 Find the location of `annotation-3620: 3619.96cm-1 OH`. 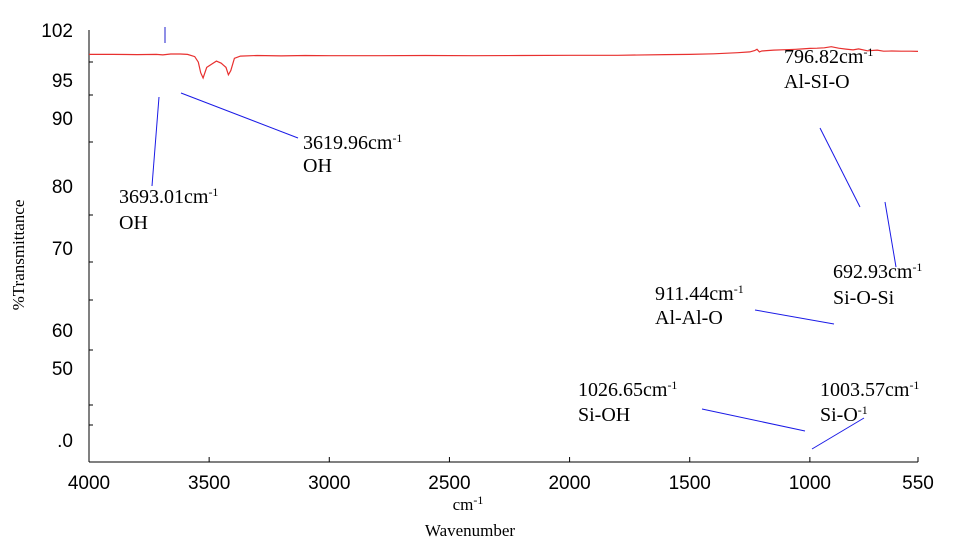

annotation-3620: 3619.96cm-1 OH is located at coordinates (355, 151).